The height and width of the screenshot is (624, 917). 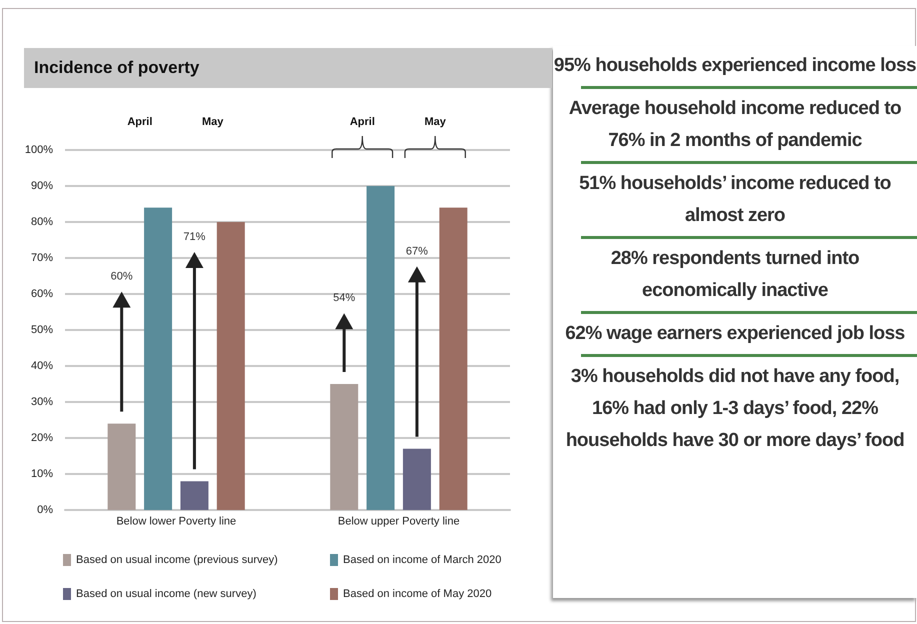 I want to click on text: 28% respondents turned into economically inactive, so click(x=735, y=275).